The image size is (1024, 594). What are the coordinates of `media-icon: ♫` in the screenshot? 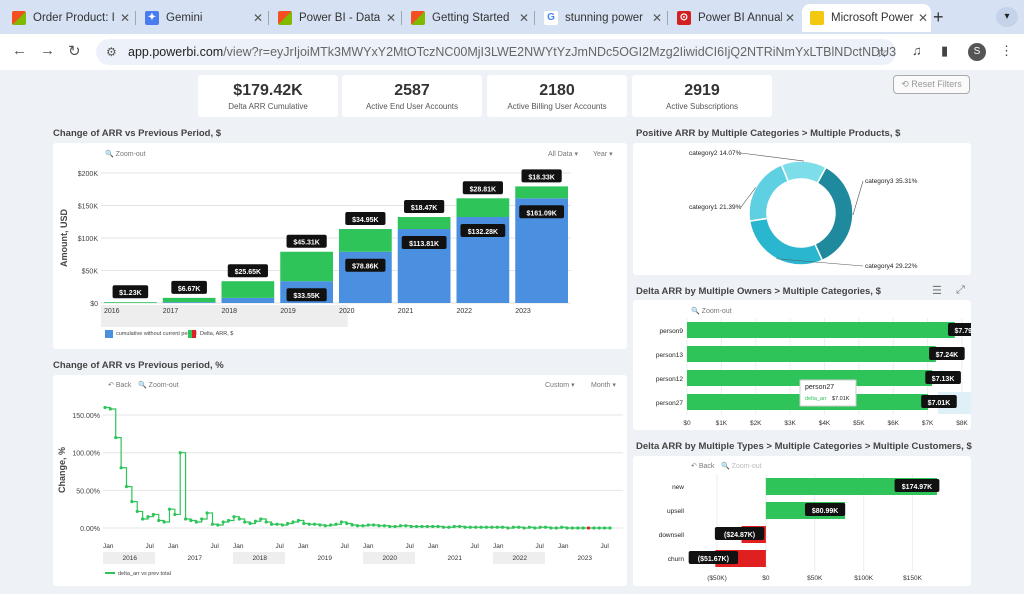 It's located at (917, 50).